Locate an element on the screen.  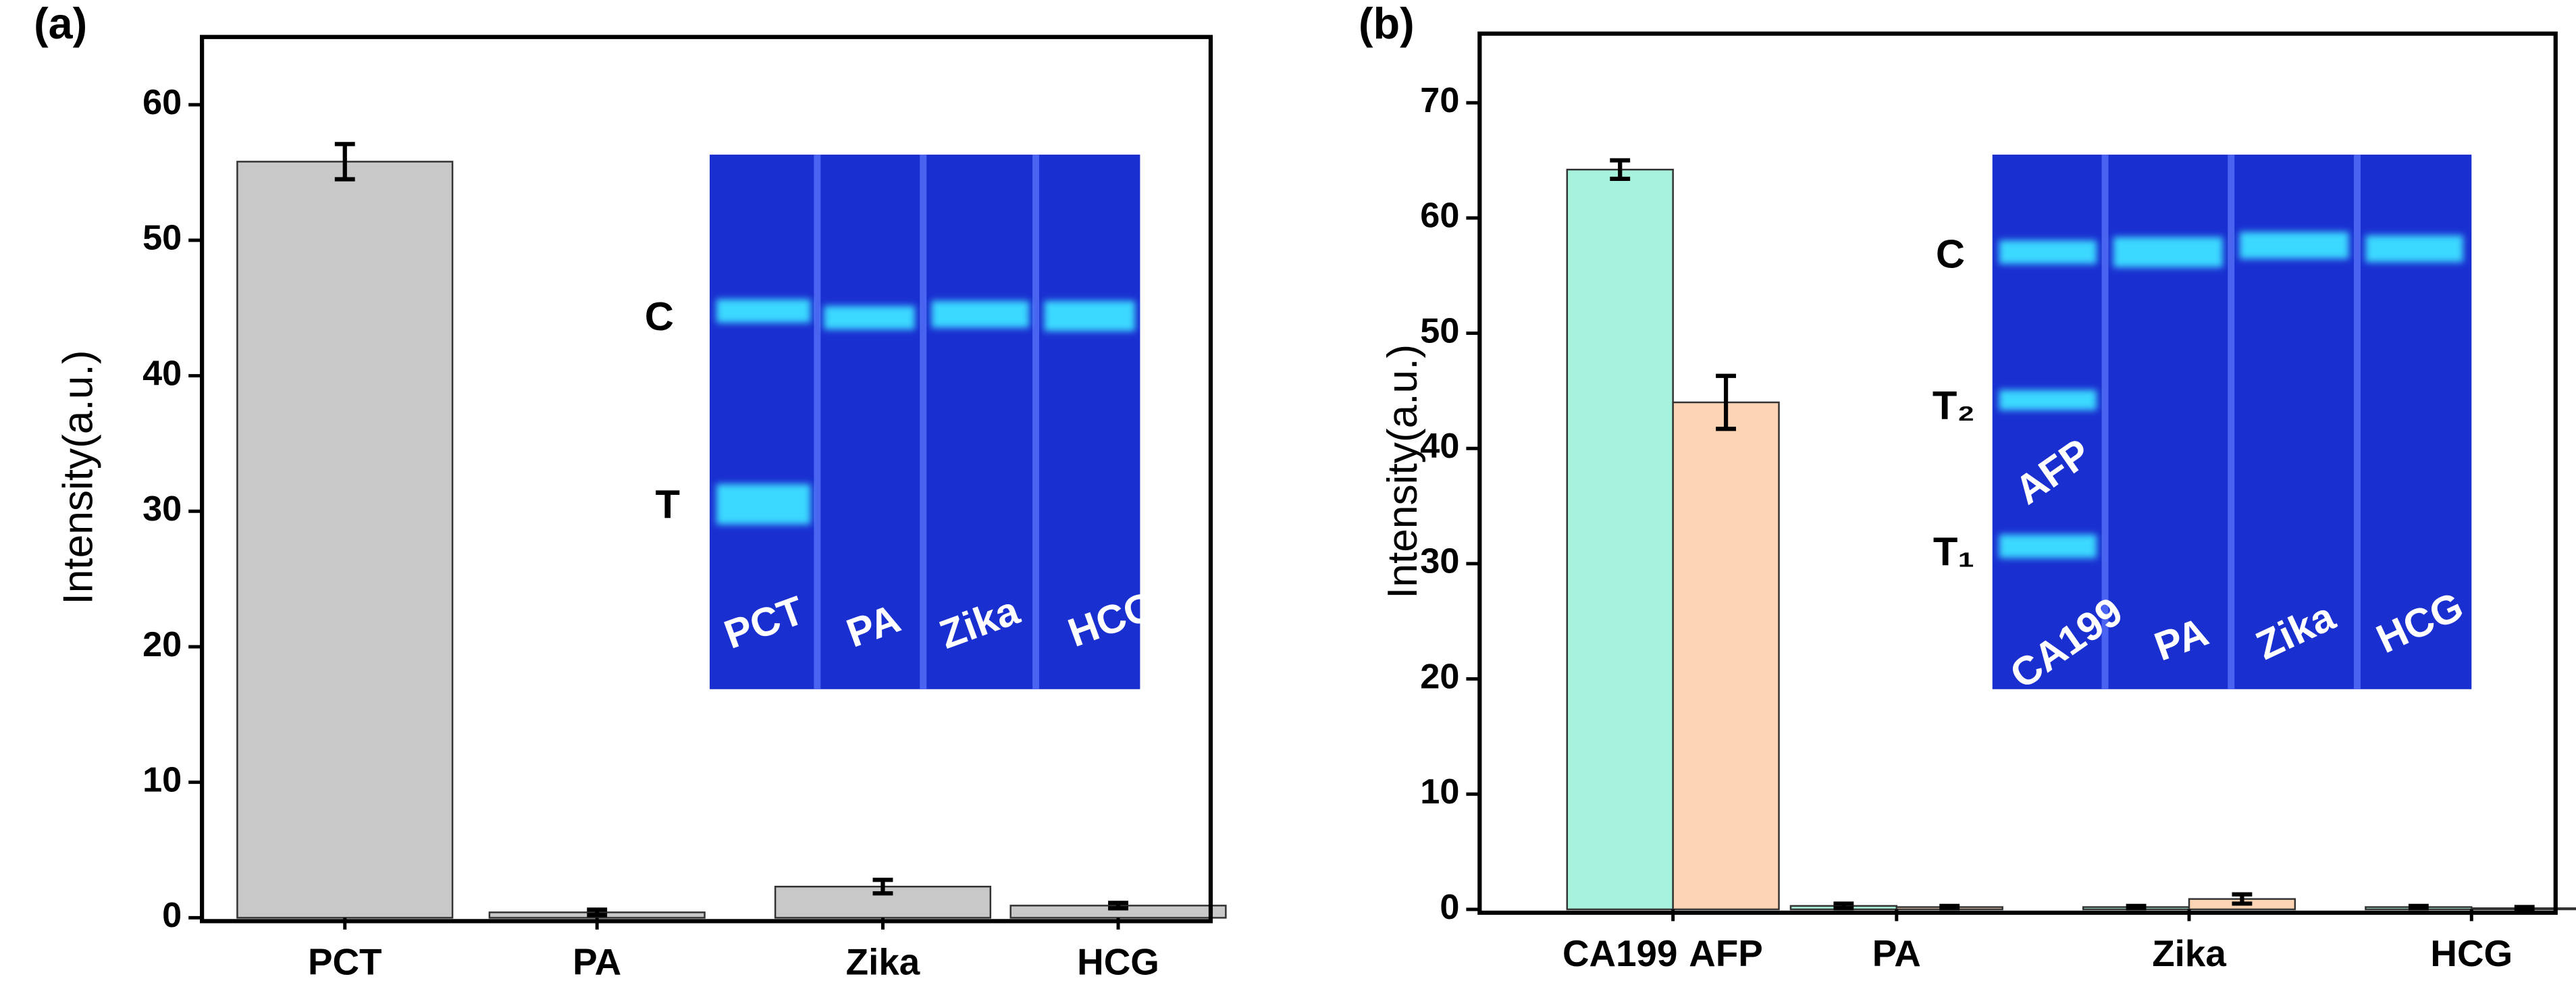
x-tick-label: PCT is located at coordinates (345, 962).